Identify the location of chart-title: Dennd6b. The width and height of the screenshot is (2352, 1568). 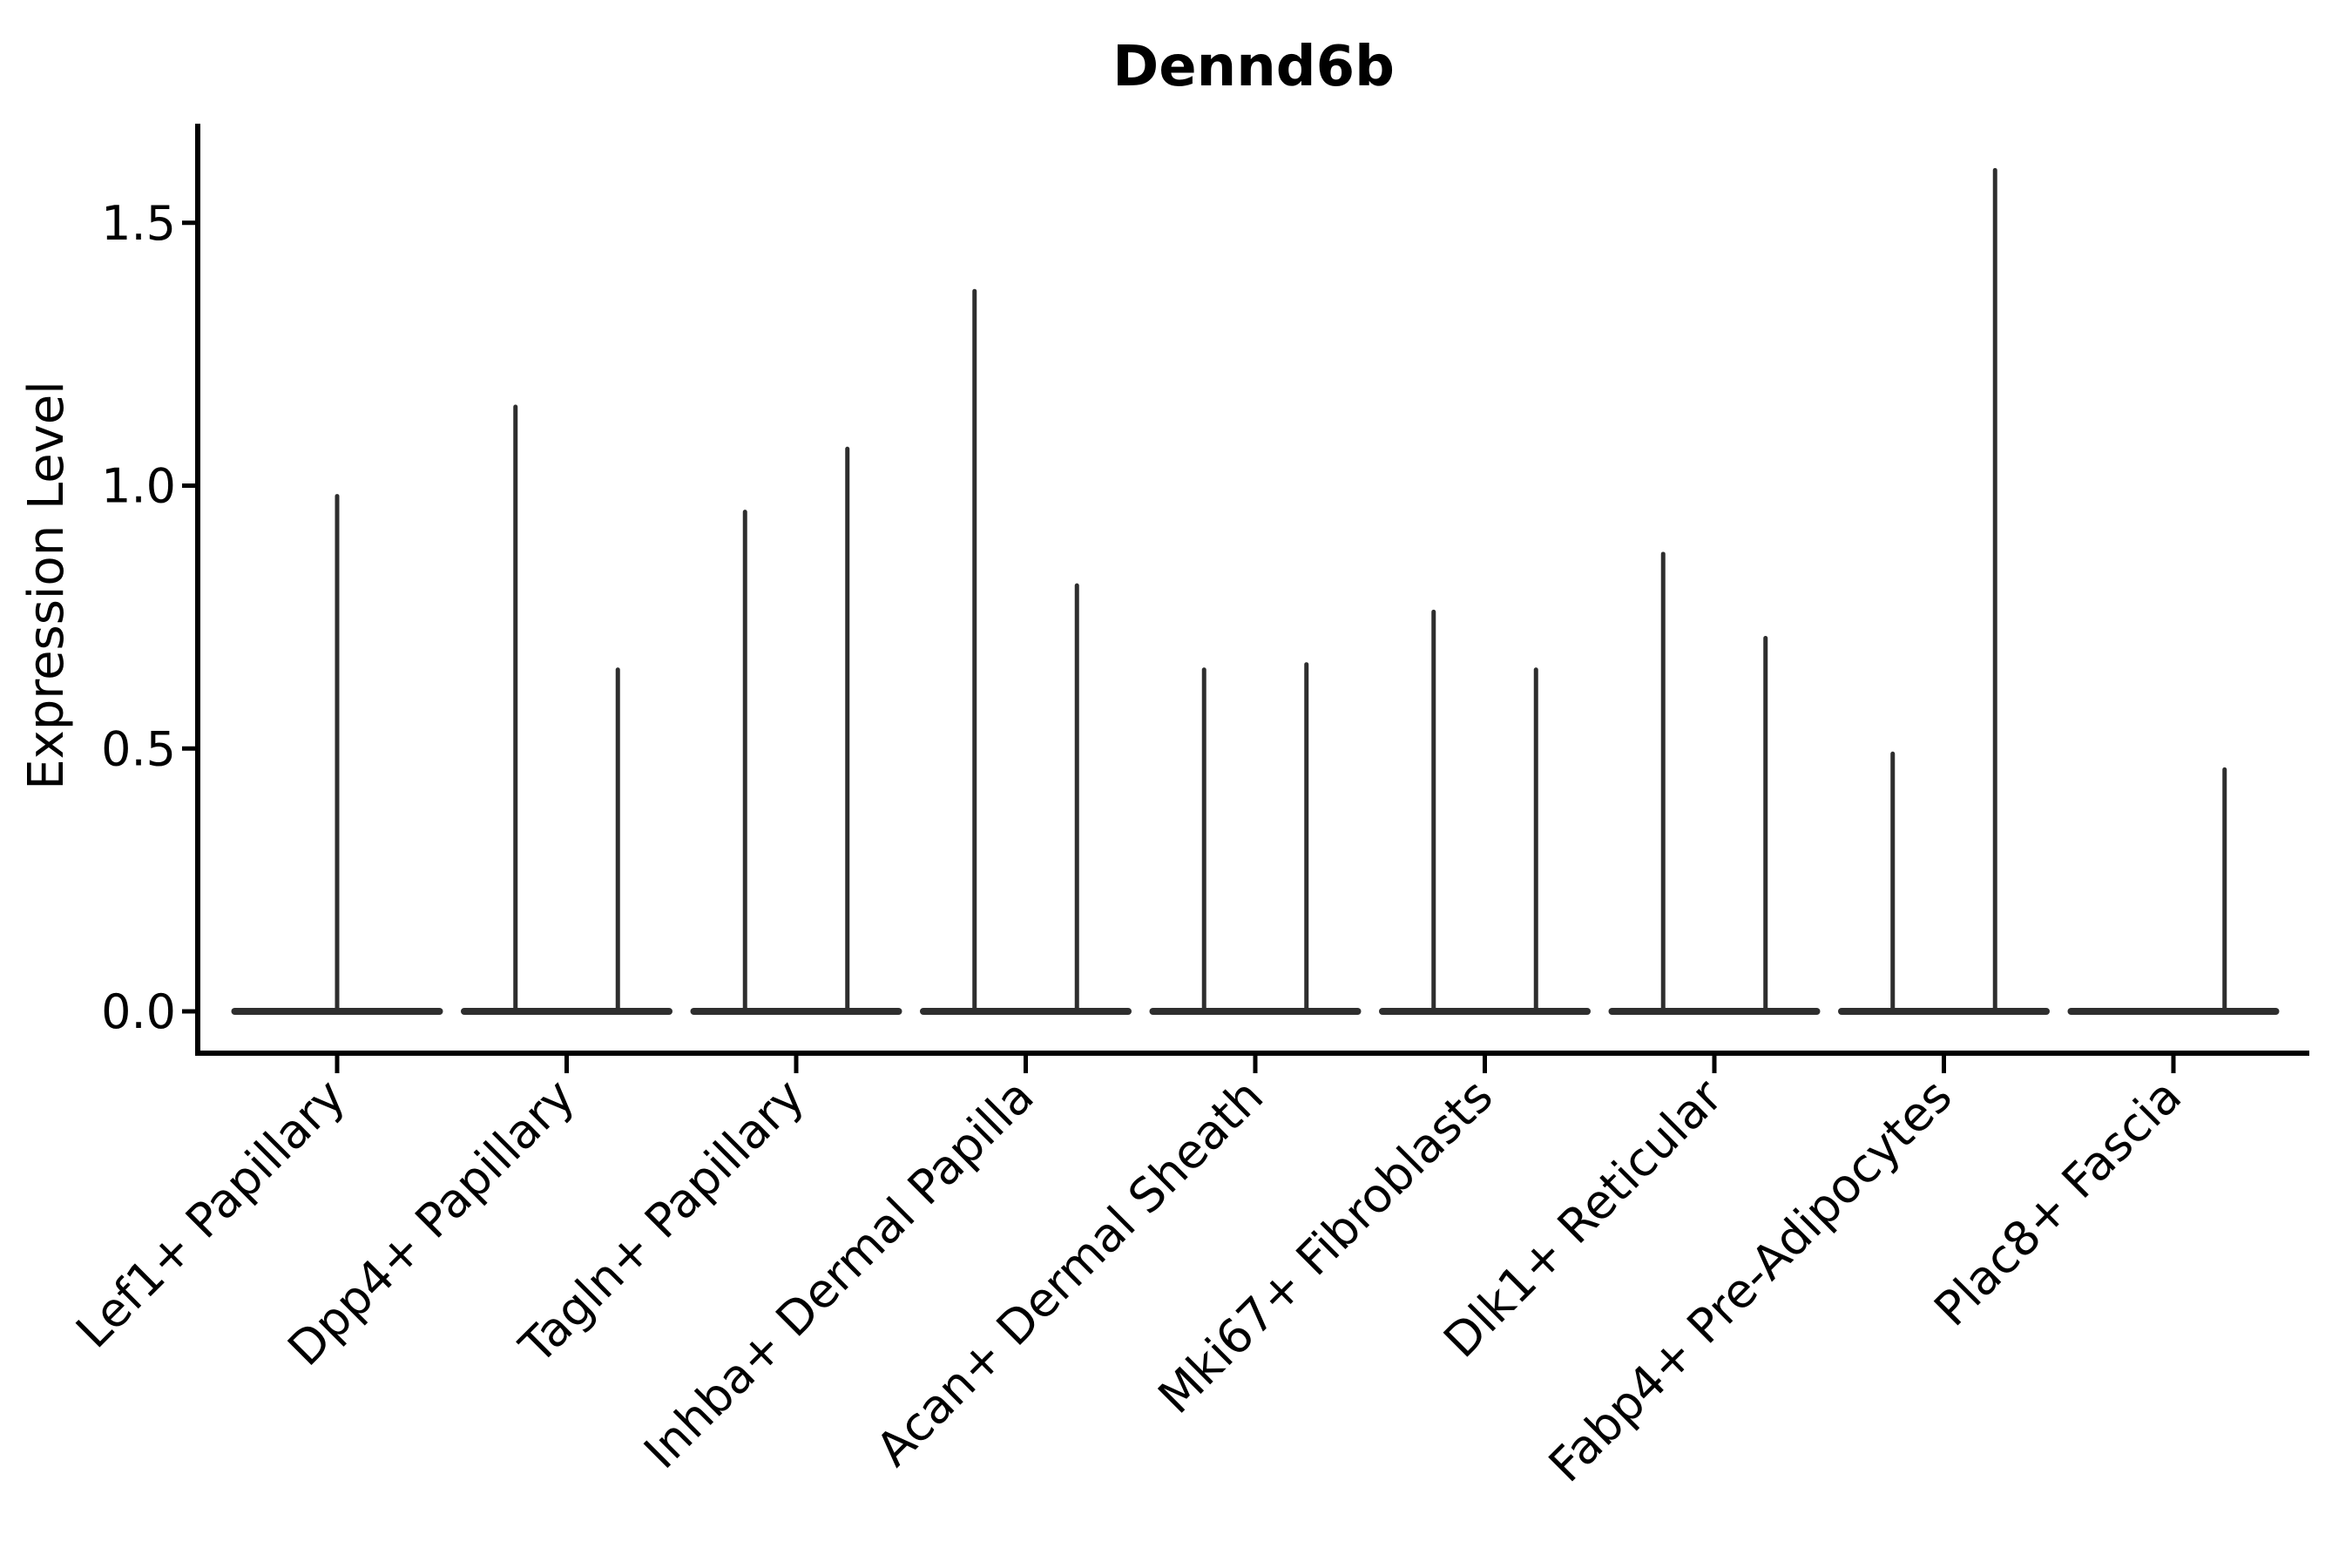
(1253, 67).